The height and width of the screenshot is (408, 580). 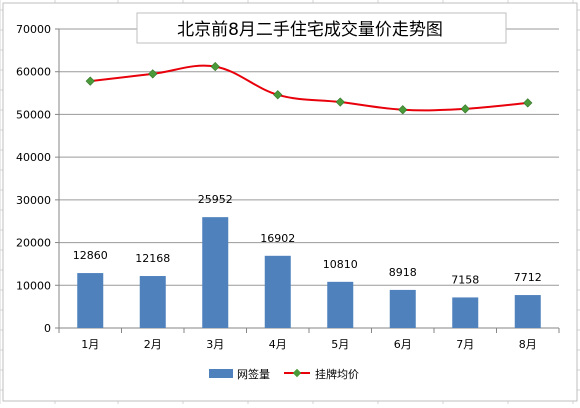 I want to click on y-tick-label: 10000, so click(x=33, y=285).